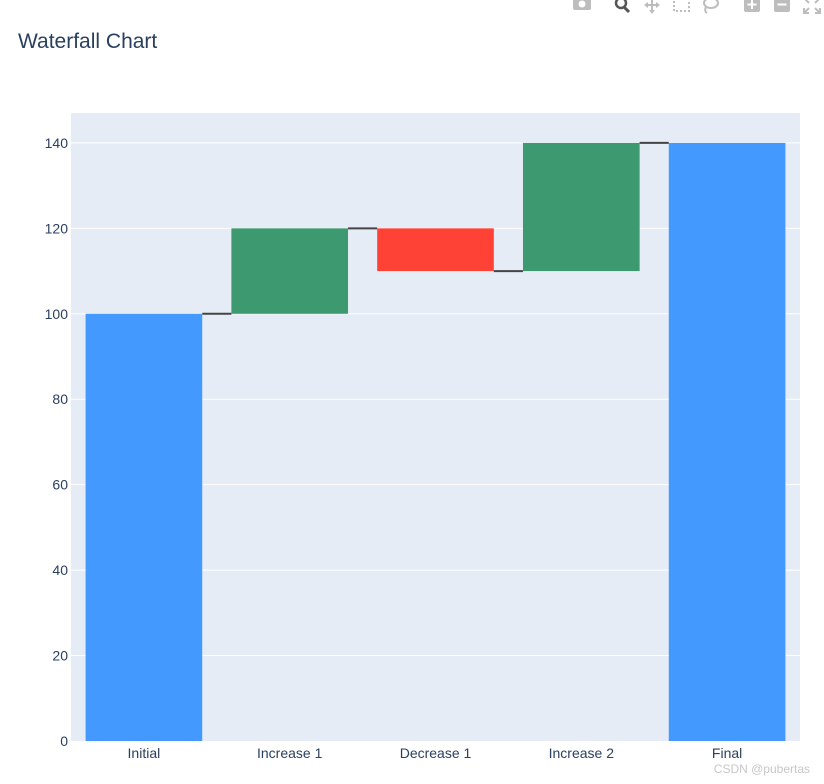  What do you see at coordinates (60, 485) in the screenshot?
I see `y-tick-label: 60` at bounding box center [60, 485].